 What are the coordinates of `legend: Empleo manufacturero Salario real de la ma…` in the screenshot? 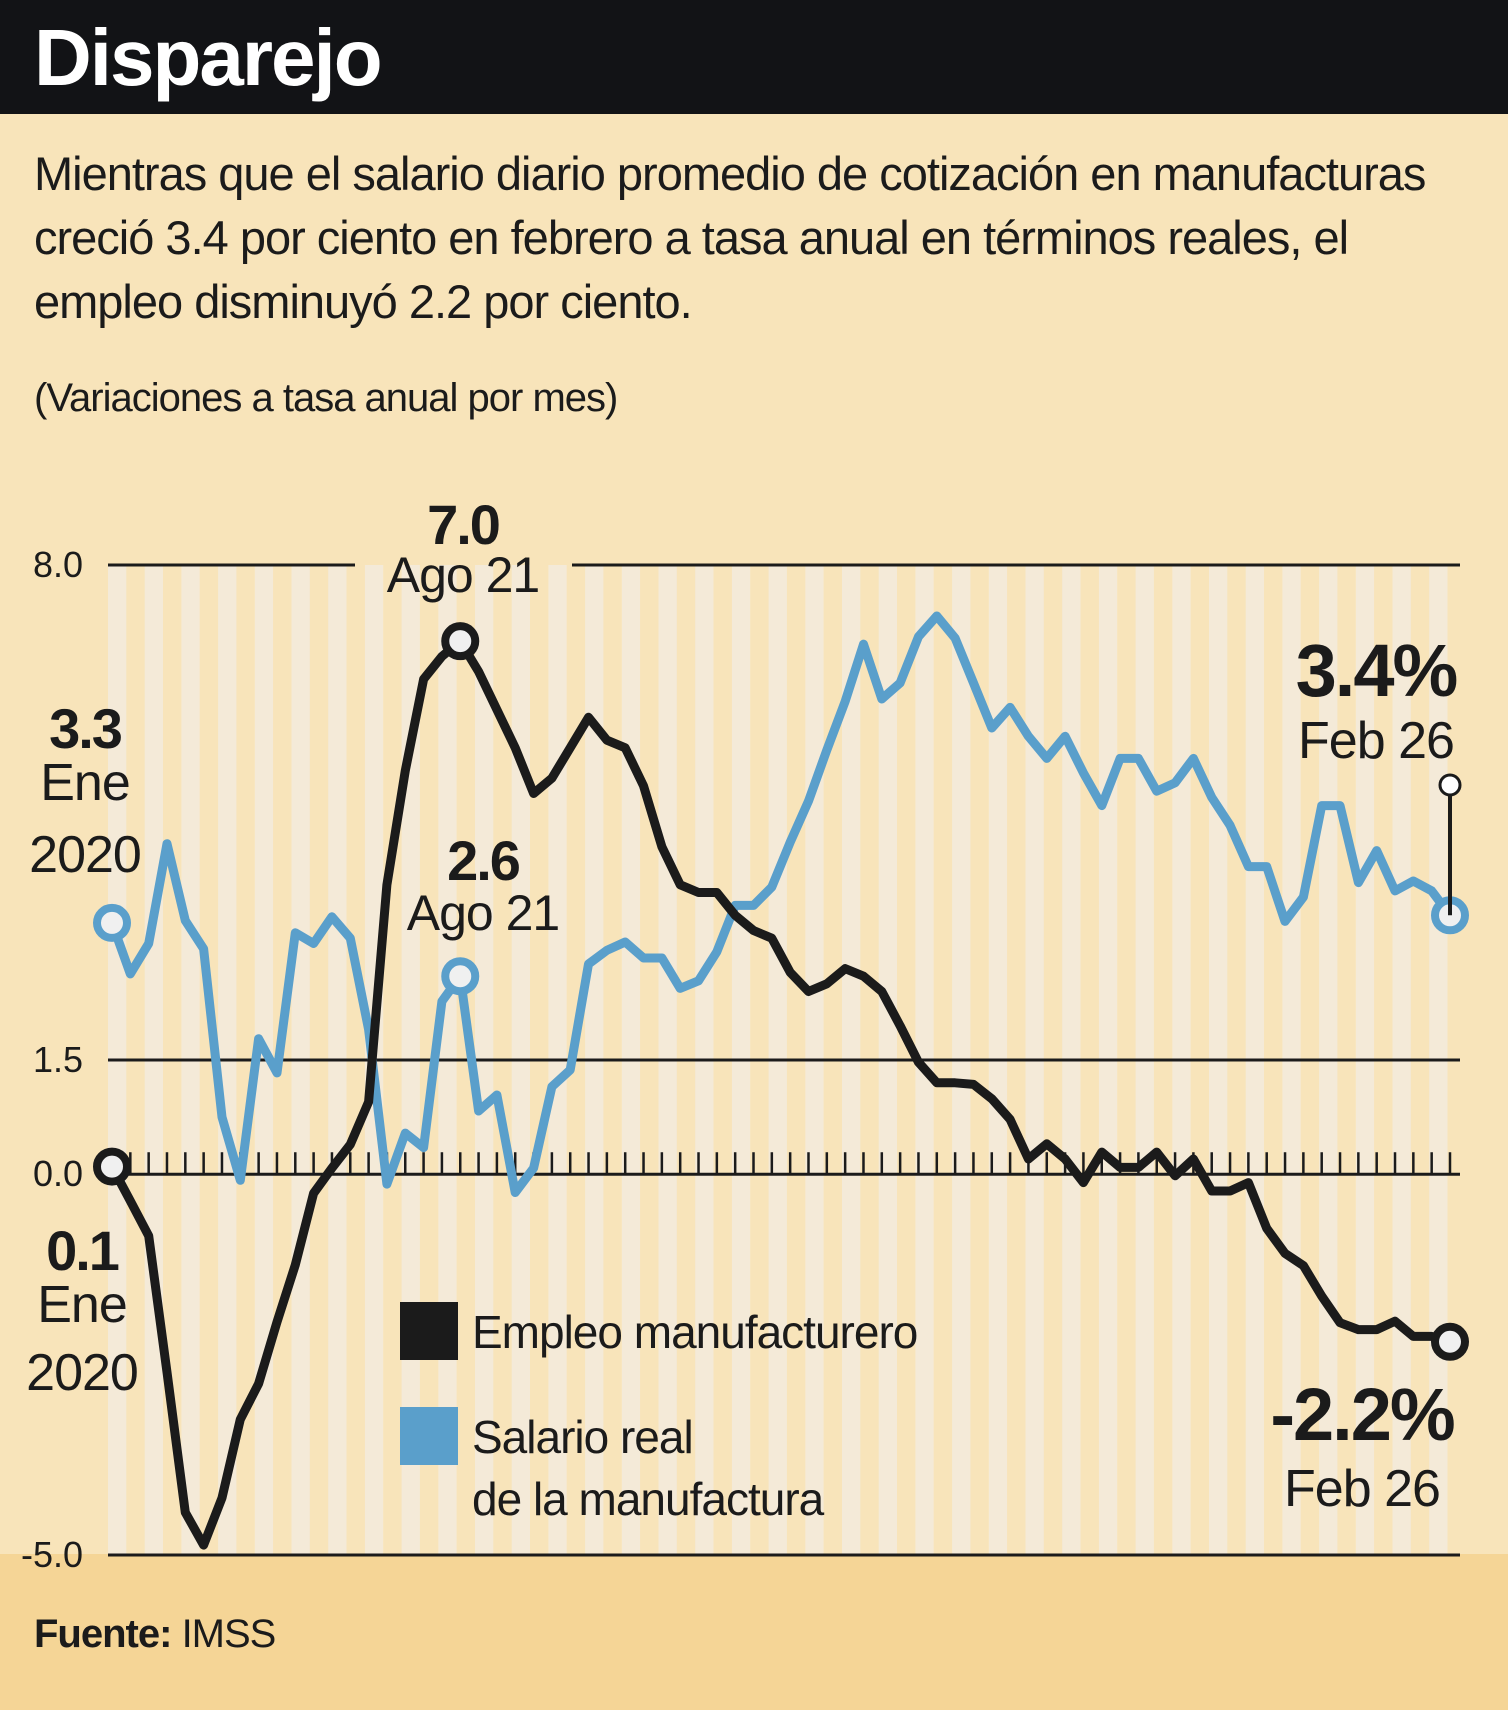 It's located at (659, 1413).